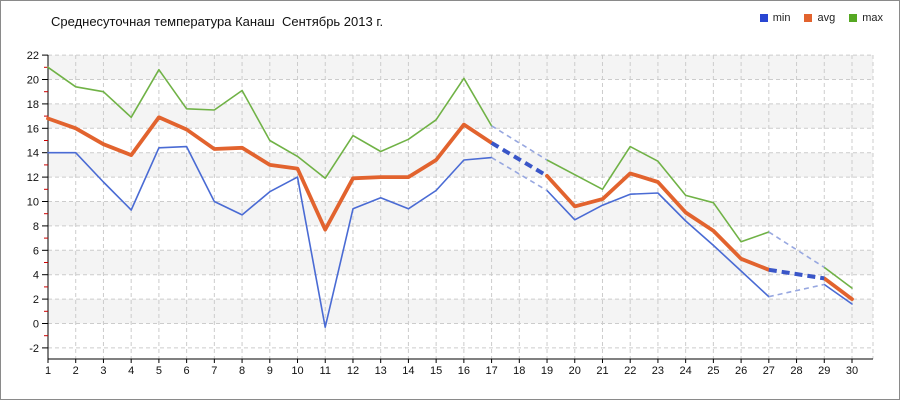 The width and height of the screenshot is (900, 400). I want to click on svg-text: 28, so click(796, 371).